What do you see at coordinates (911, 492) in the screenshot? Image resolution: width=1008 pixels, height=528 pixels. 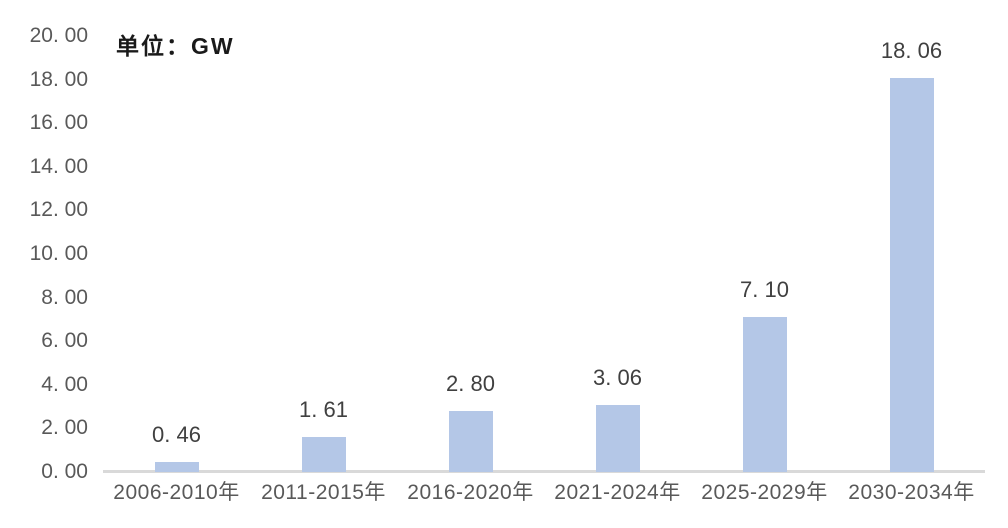 I see `x-category-label: 2030-2034年` at bounding box center [911, 492].